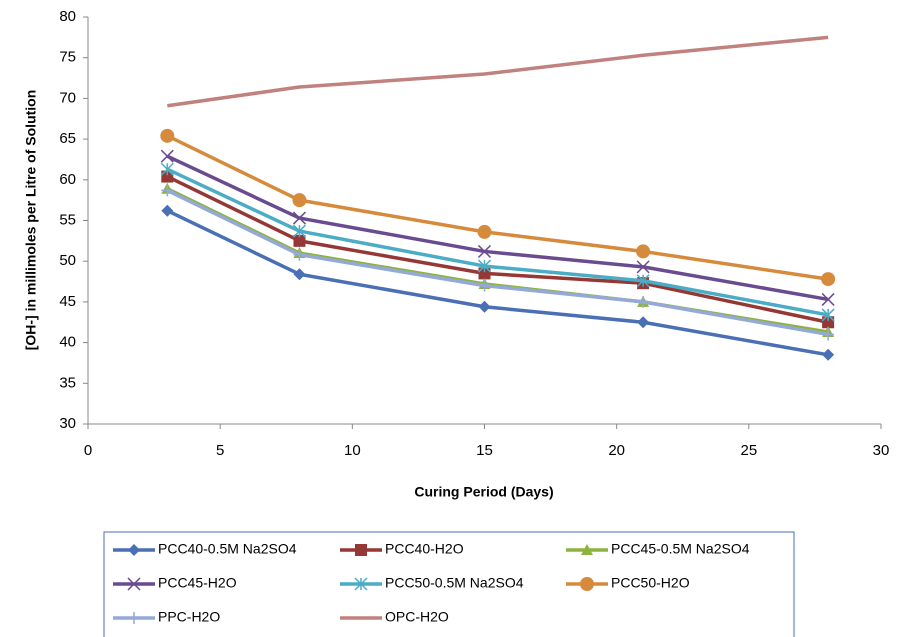 The width and height of the screenshot is (900, 637). I want to click on legend-label: PCC50-0.5M Na2SO4, so click(454, 583).